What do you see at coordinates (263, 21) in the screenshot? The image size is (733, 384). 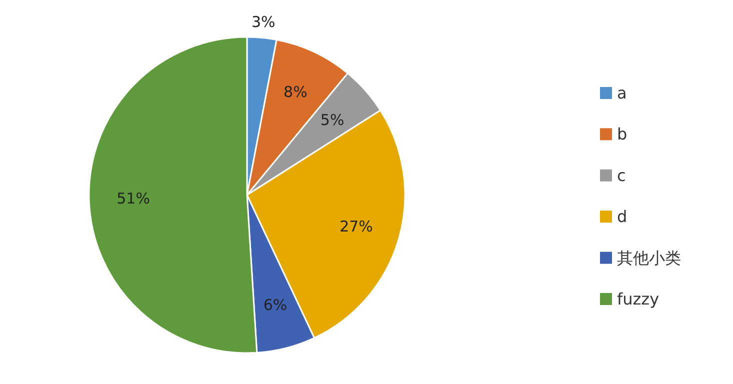 I see `data-label: 3%` at bounding box center [263, 21].